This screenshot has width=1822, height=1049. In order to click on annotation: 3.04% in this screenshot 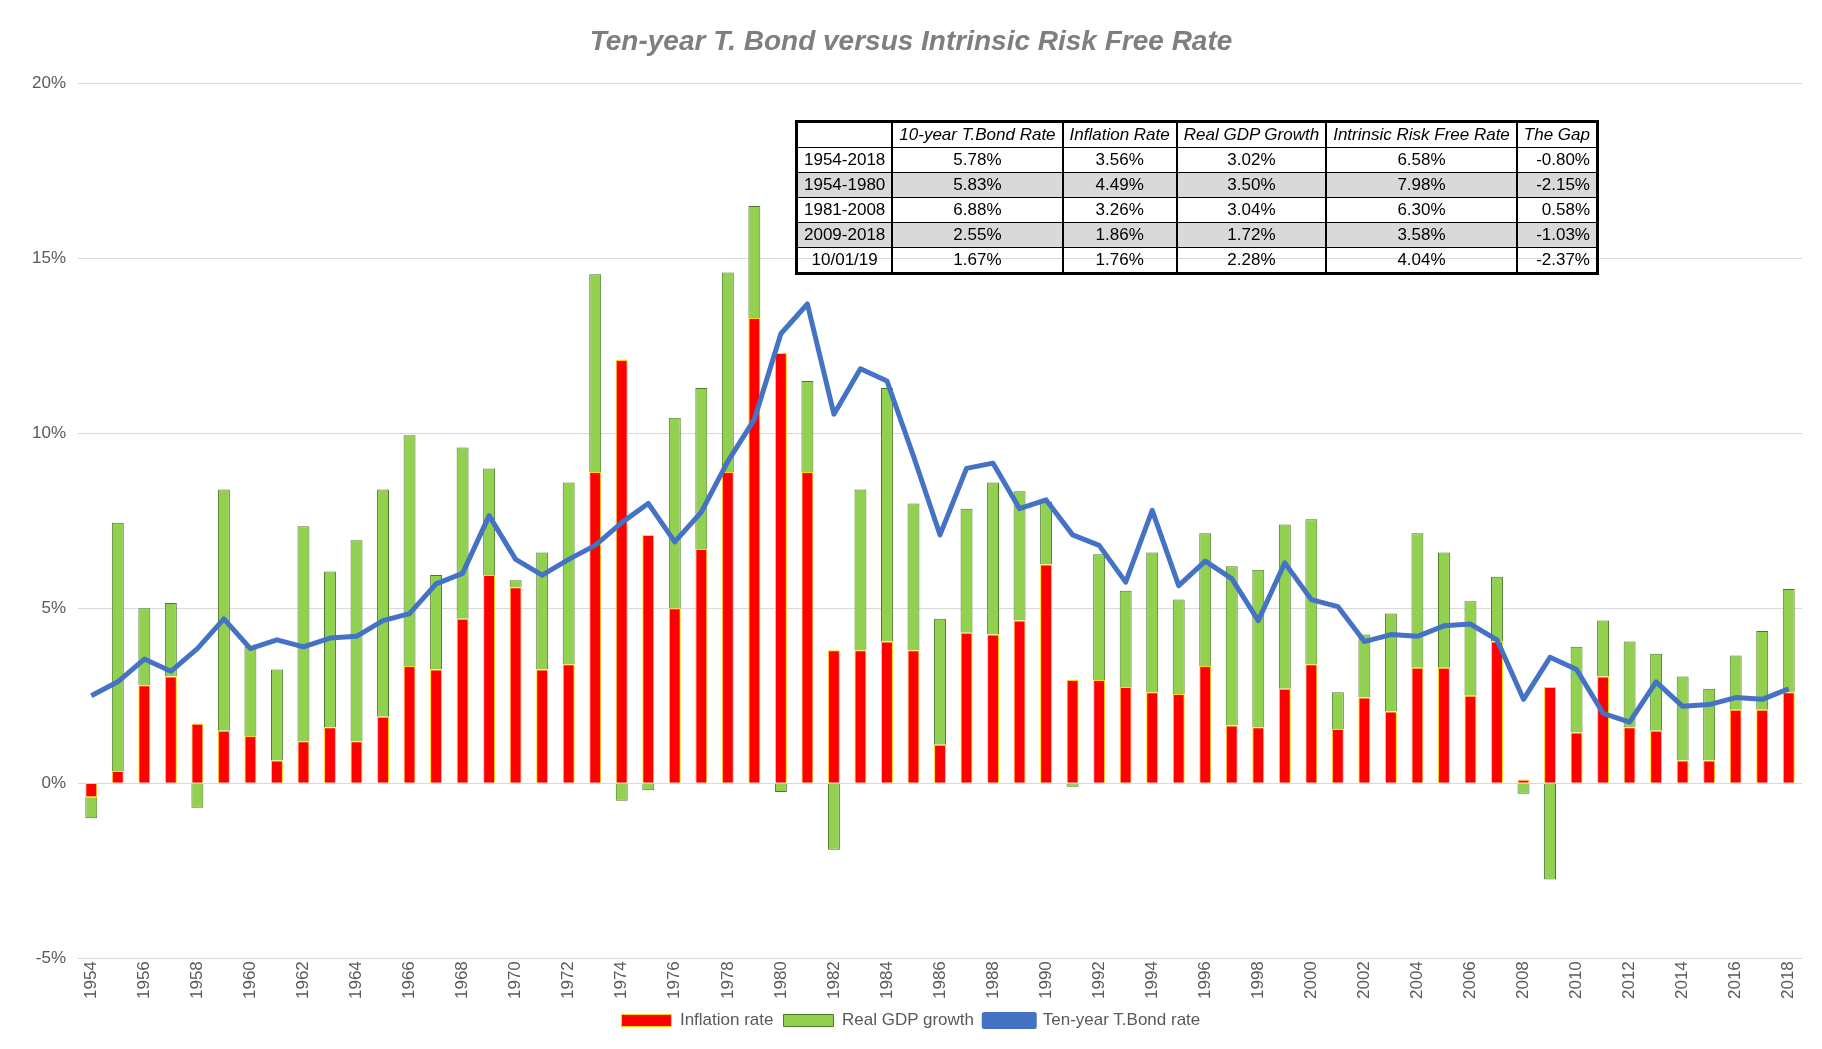, I will do `click(1251, 210)`.